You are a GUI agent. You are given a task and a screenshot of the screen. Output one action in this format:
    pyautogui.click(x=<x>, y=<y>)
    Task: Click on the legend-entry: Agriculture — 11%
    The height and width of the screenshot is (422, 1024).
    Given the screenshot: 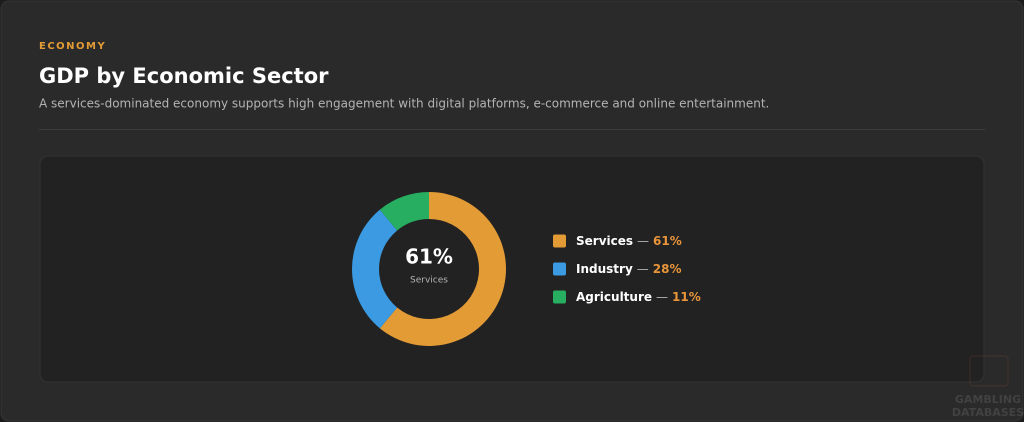 What is the action you would take?
    pyautogui.click(x=638, y=297)
    